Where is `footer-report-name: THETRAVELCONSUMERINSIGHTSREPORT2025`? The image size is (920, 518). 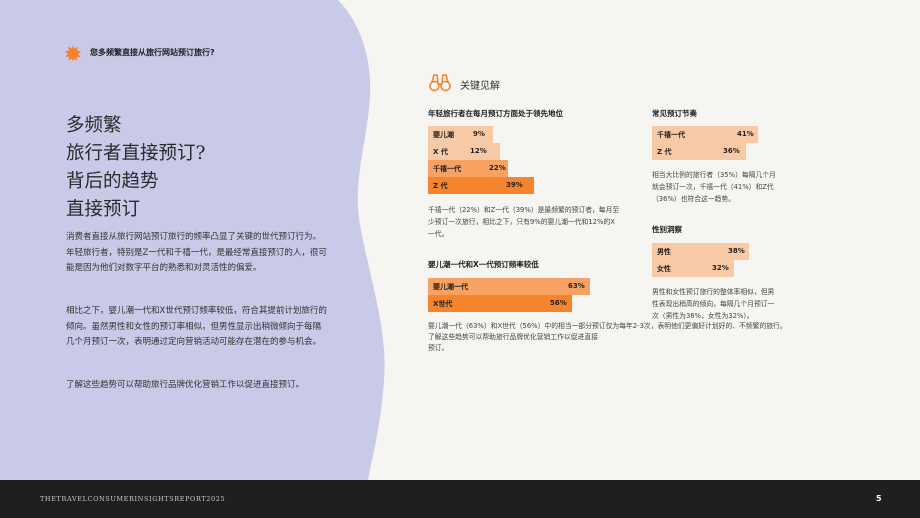
footer-report-name: THETRAVELCONSUMERINSIGHTSREPORT2025 is located at coordinates (133, 499).